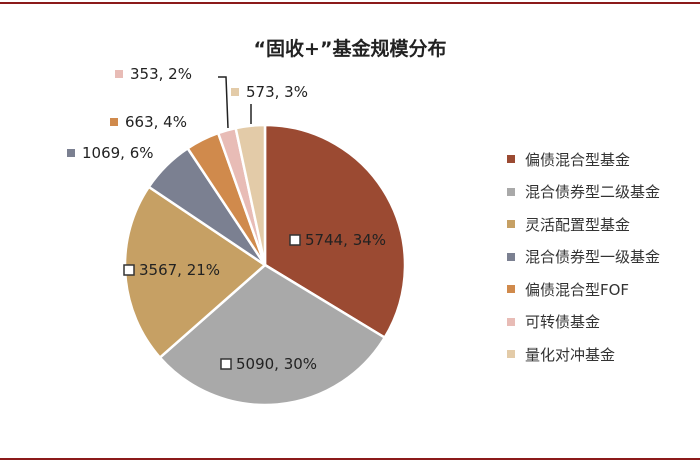 The height and width of the screenshot is (462, 700). I want to click on legend-label: 混合债券型二级基金, so click(593, 192).